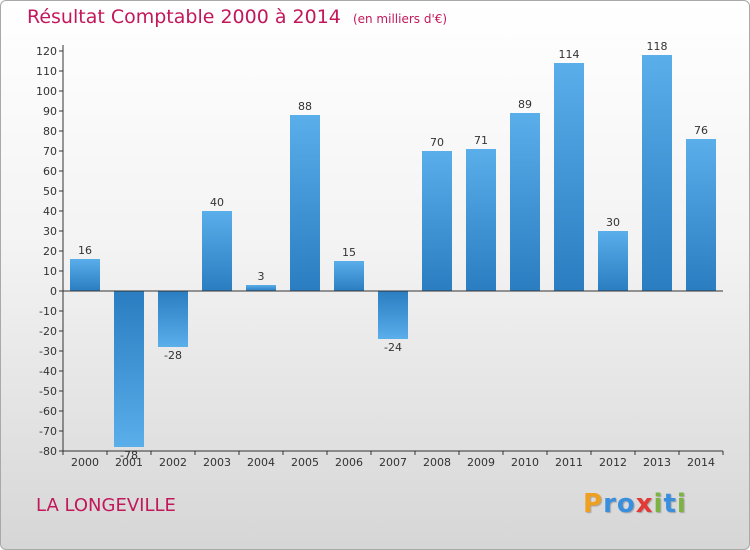  Describe the element at coordinates (657, 173) in the screenshot. I see `bar-2013` at that location.